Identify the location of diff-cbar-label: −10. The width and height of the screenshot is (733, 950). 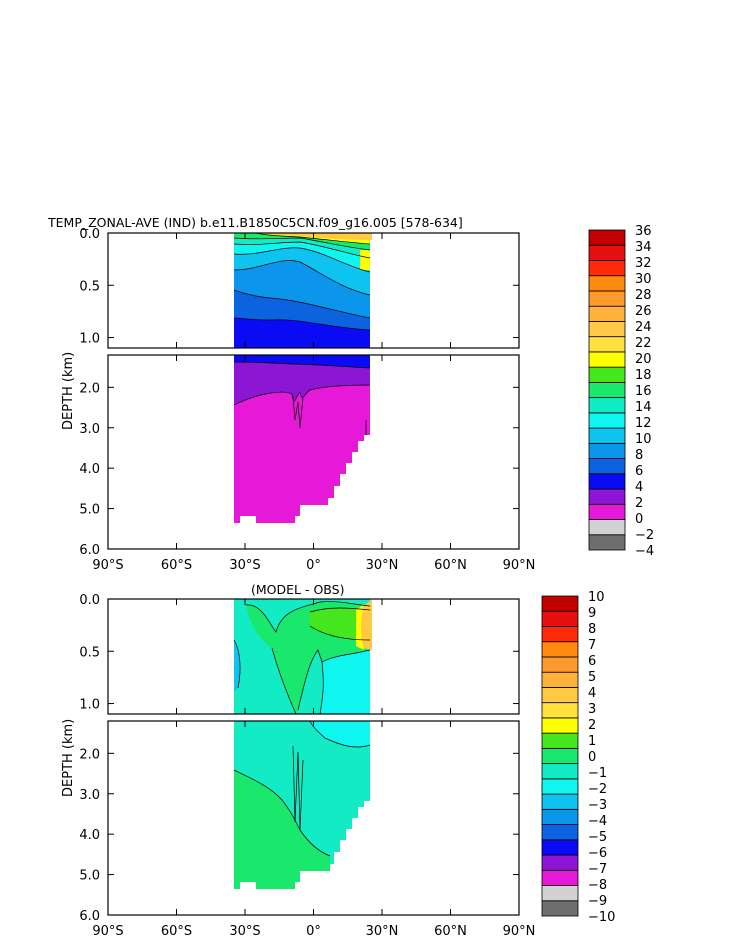
(601, 917).